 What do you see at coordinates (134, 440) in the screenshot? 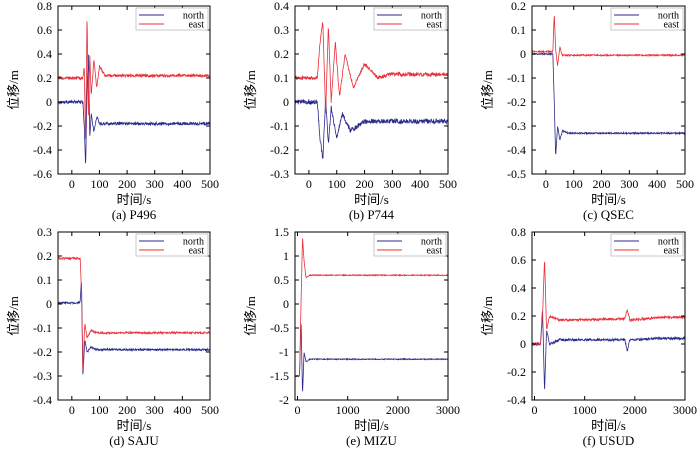
I see `panel-caption: (d) SAJU` at bounding box center [134, 440].